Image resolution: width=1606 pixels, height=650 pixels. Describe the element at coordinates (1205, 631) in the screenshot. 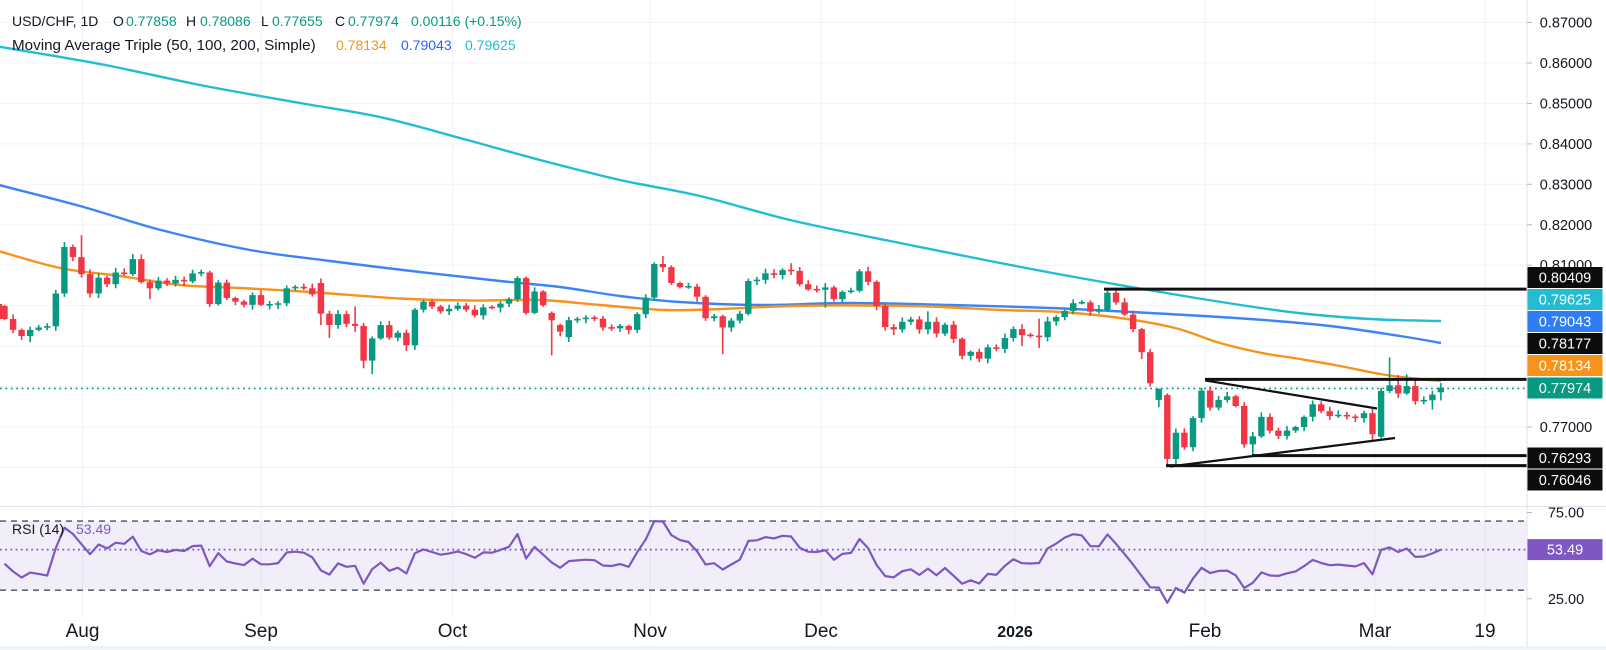

I see `svg-text: Feb` at that location.